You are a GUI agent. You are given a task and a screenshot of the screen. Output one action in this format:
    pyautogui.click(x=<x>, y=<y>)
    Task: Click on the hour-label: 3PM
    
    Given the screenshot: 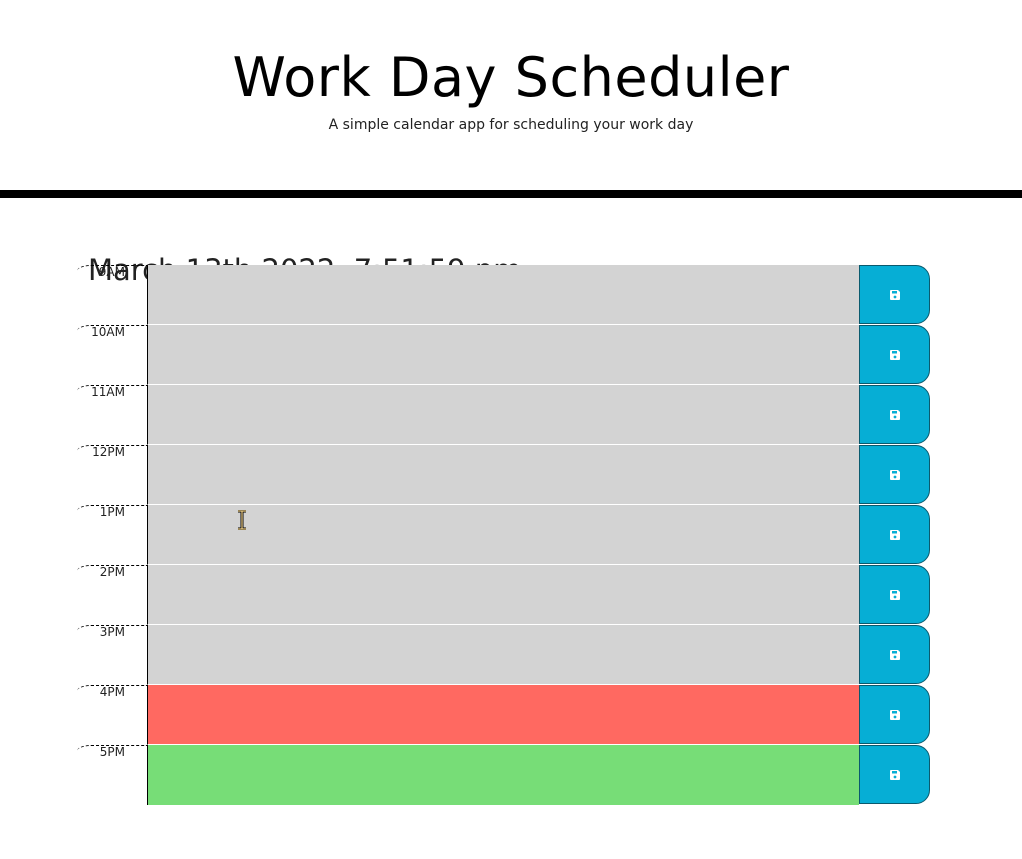 What is the action you would take?
    pyautogui.click(x=112, y=655)
    